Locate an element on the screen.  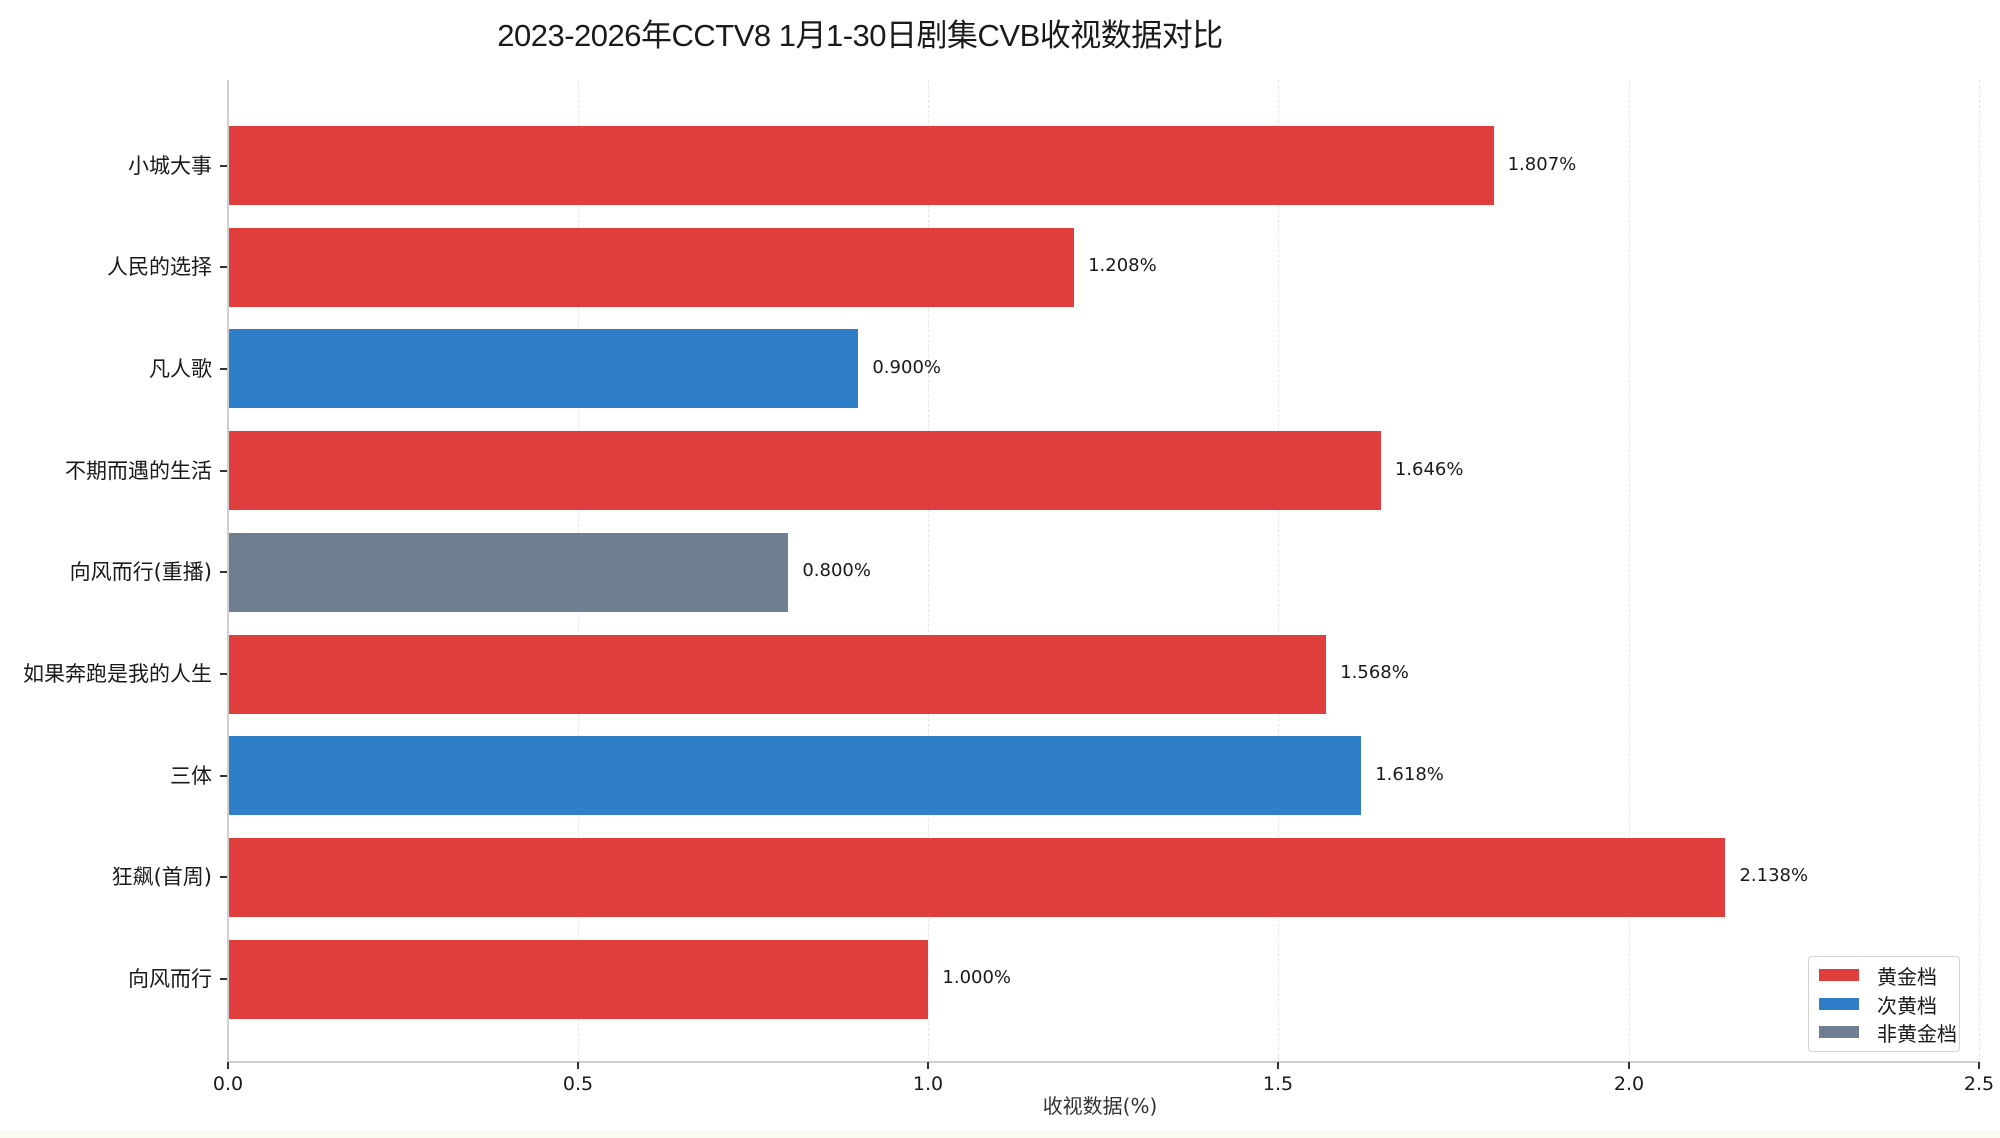
y-tick-label: 三体 is located at coordinates (191, 775).